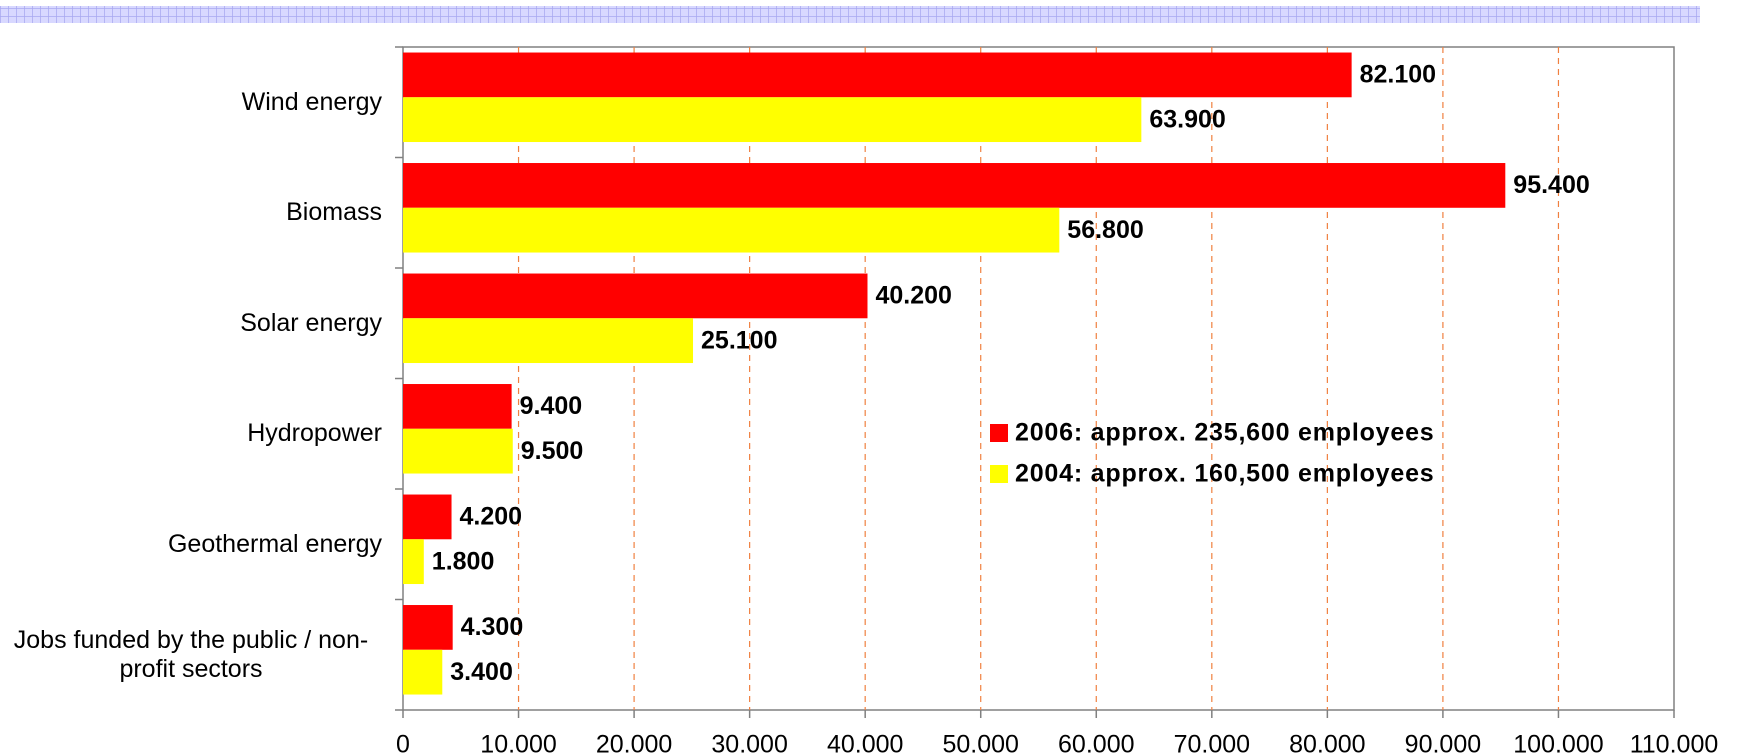 The height and width of the screenshot is (756, 1764). Describe the element at coordinates (1327, 743) in the screenshot. I see `x-tick-label: 80.000` at that location.